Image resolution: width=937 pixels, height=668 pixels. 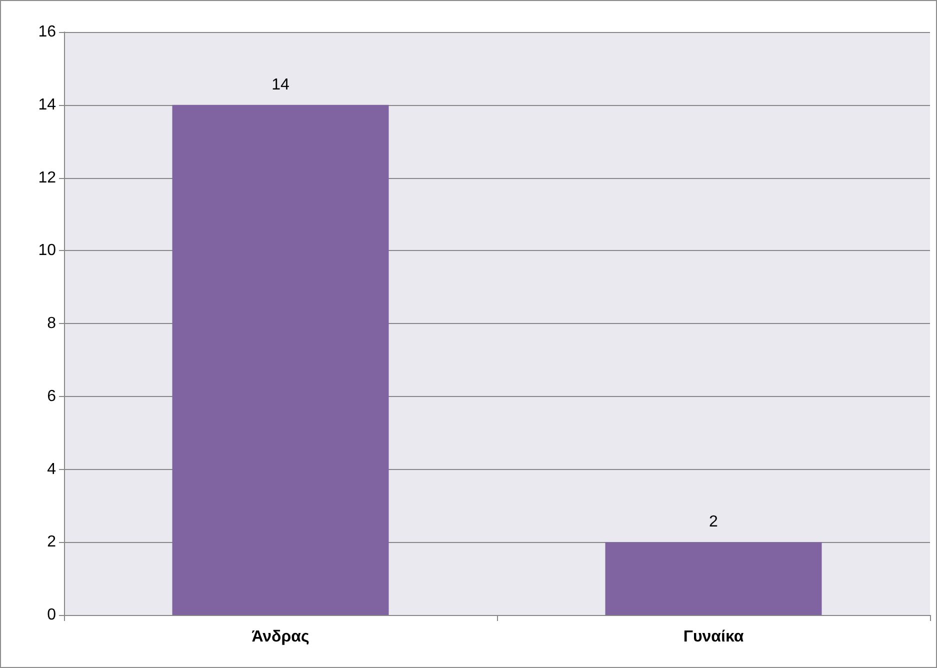 I want to click on y-tick-label: 14, so click(x=47, y=105).